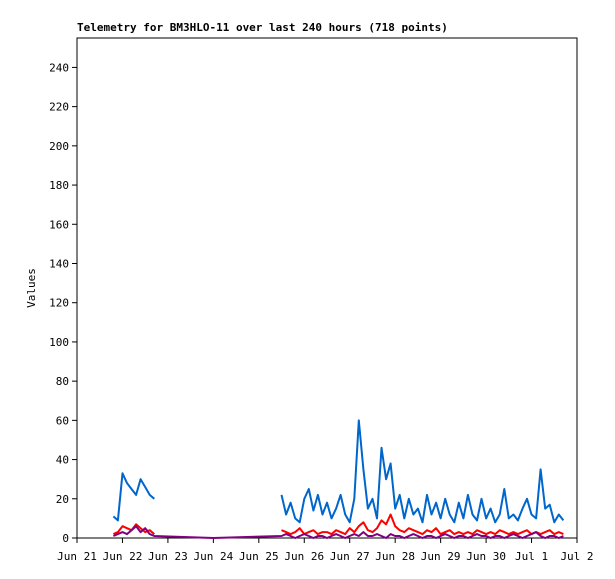 Image resolution: width=615 pixels, height=579 pixels. Describe the element at coordinates (65, 538) in the screenshot. I see `y-tick-label: 0` at that location.